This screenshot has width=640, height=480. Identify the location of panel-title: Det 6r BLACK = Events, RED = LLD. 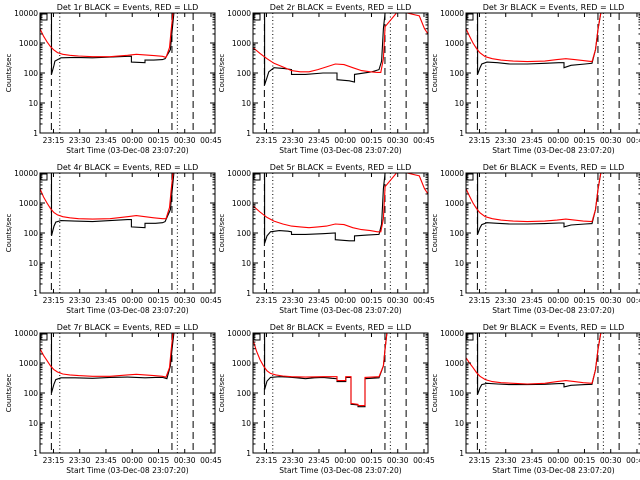
(554, 167).